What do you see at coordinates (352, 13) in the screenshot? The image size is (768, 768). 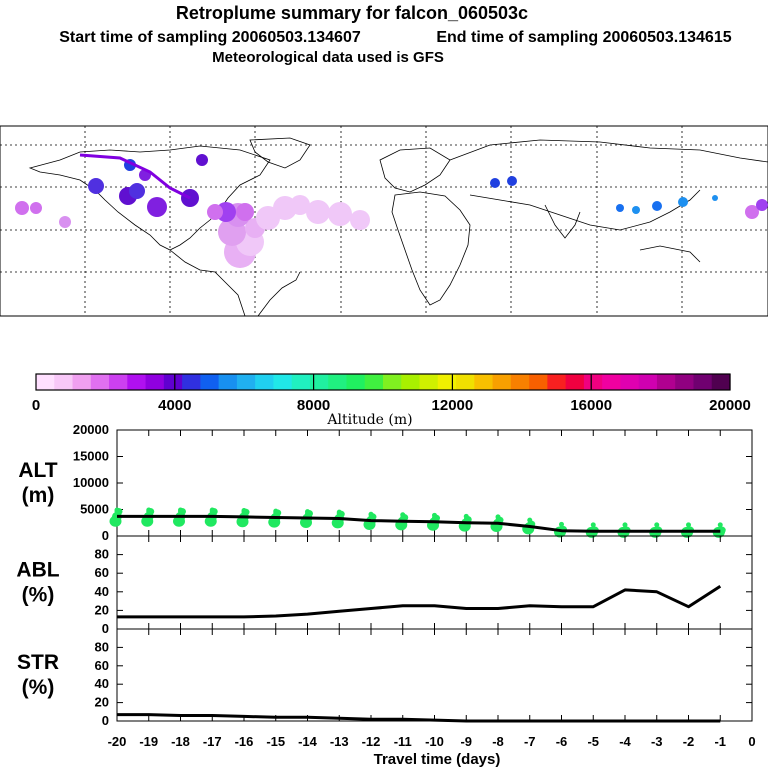 I see `figure-title: Retroplume summary for falcon_060503c` at bounding box center [352, 13].